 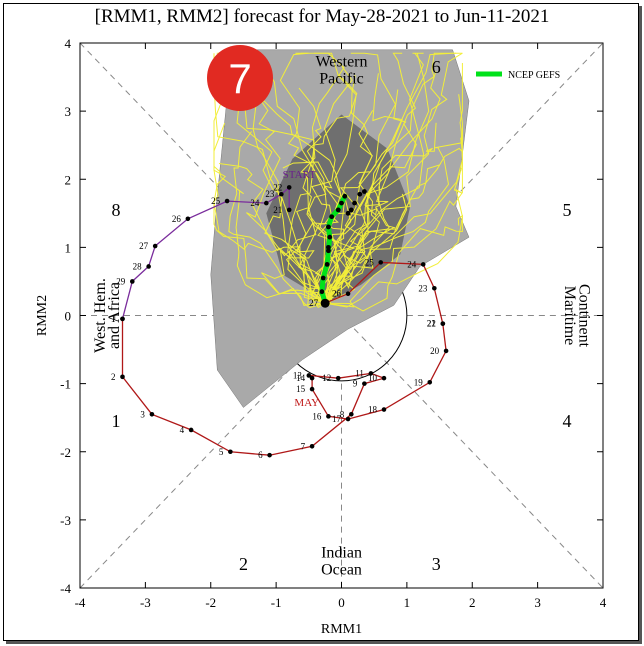 What do you see at coordinates (423, 288) in the screenshot?
I see `track-day-label: 23` at bounding box center [423, 288].